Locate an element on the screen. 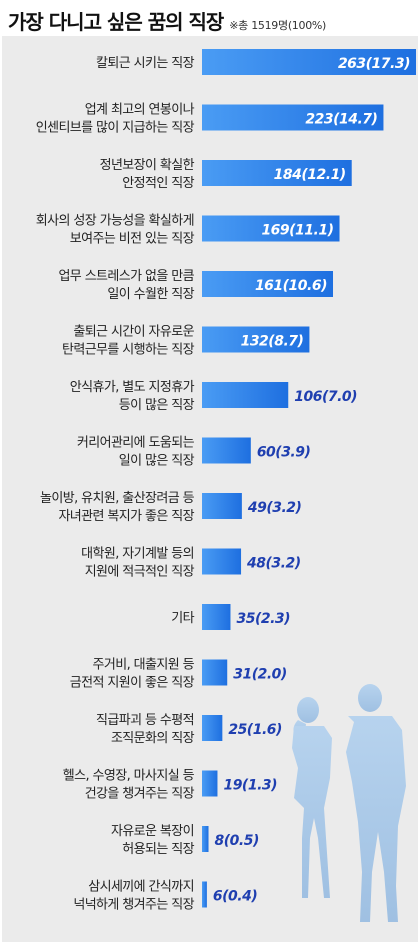  data-label-9: 48(3.2) is located at coordinates (273, 564).